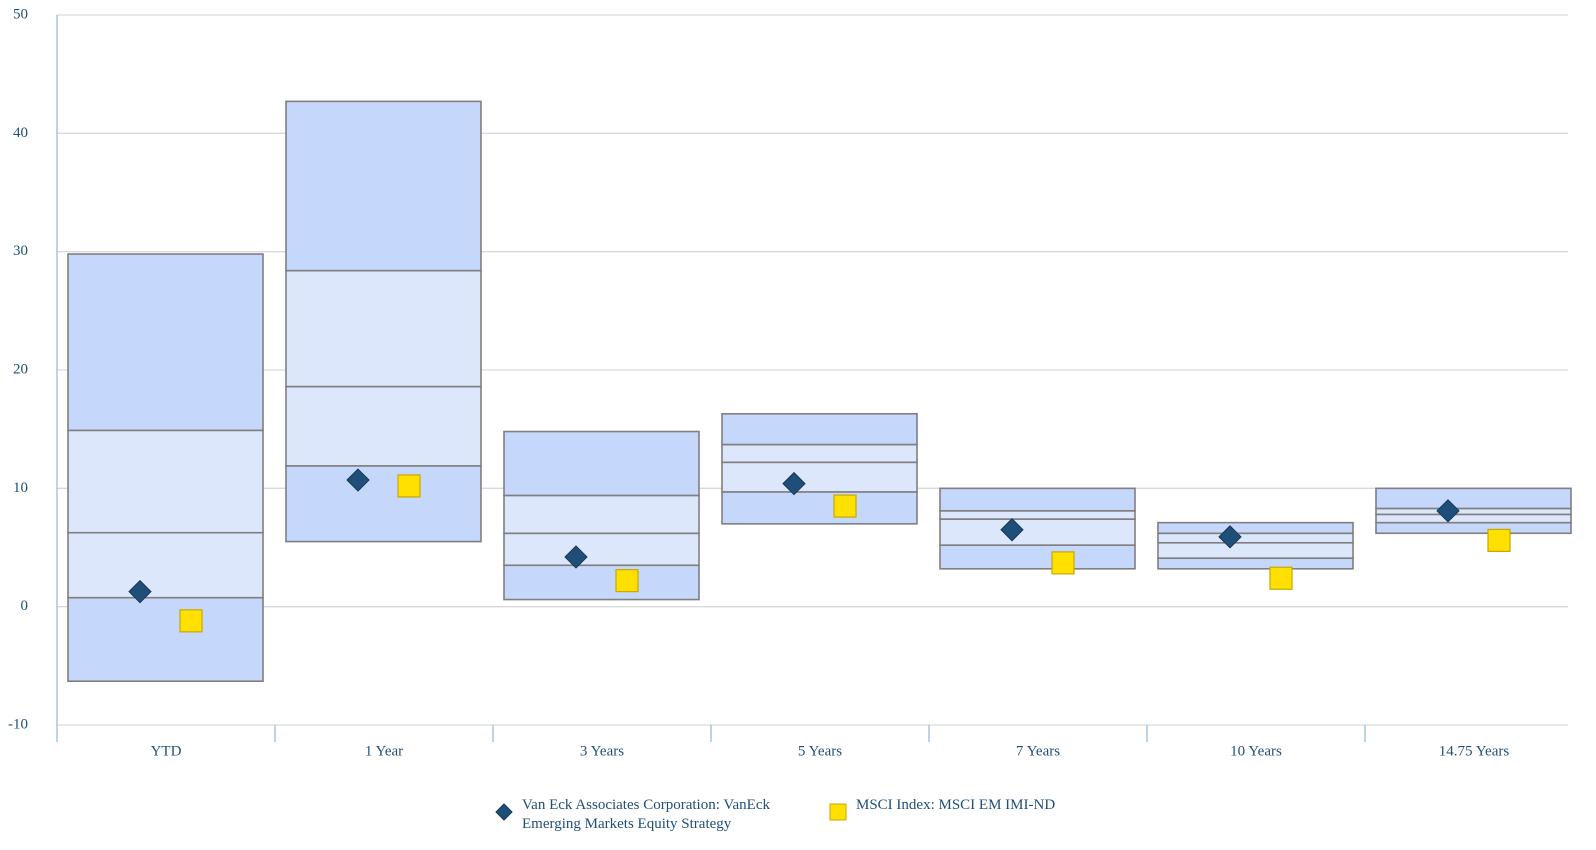 This screenshot has width=1596, height=850. What do you see at coordinates (1038, 751) in the screenshot?
I see `x-tick-label: 7 Years` at bounding box center [1038, 751].